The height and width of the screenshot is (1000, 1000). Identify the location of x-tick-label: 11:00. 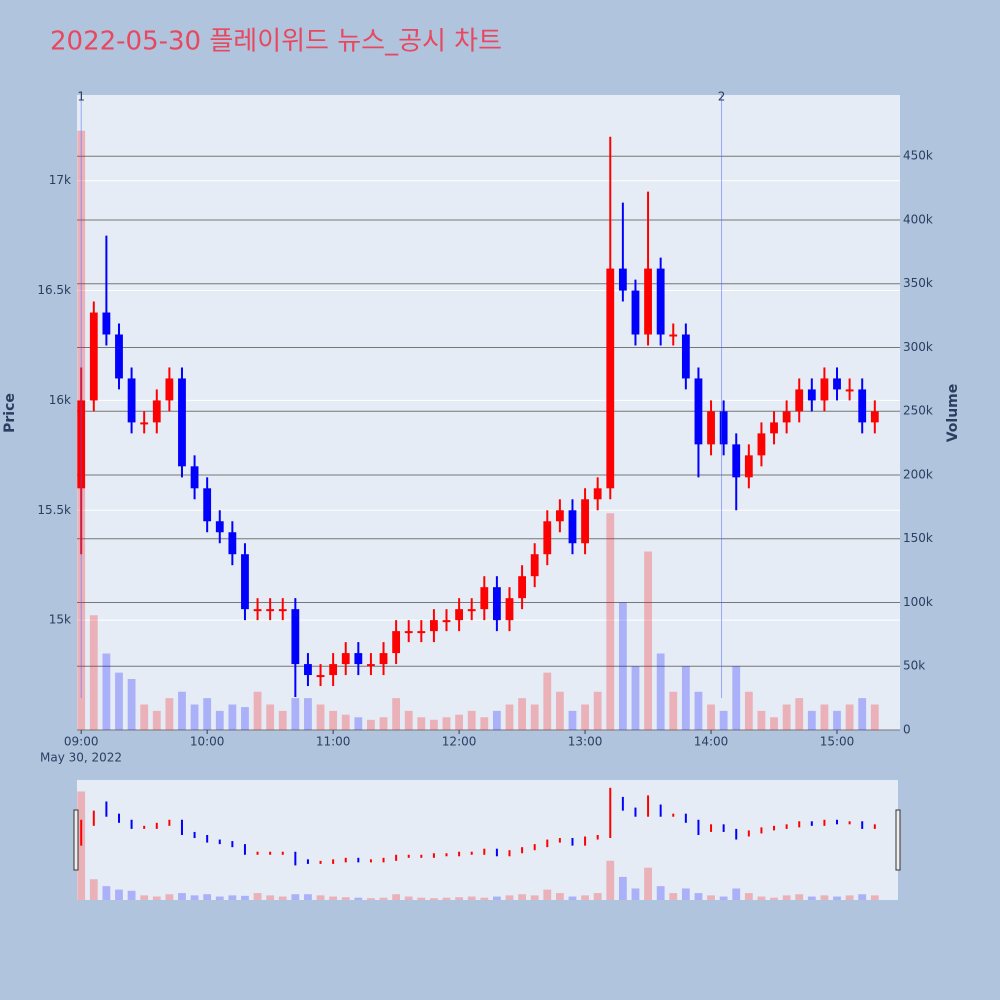
(333, 742).